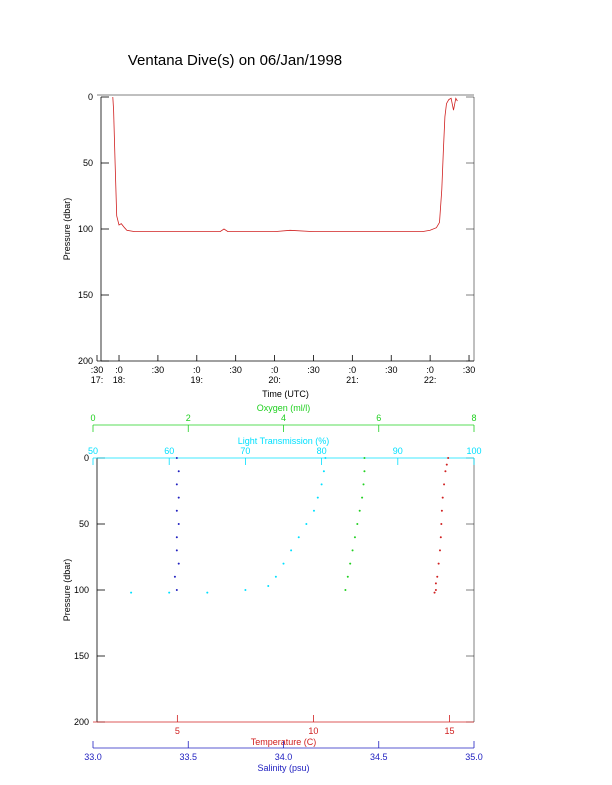 This screenshot has height=785, width=612. What do you see at coordinates (177, 731) in the screenshot?
I see `x-tick-label: 5` at bounding box center [177, 731].